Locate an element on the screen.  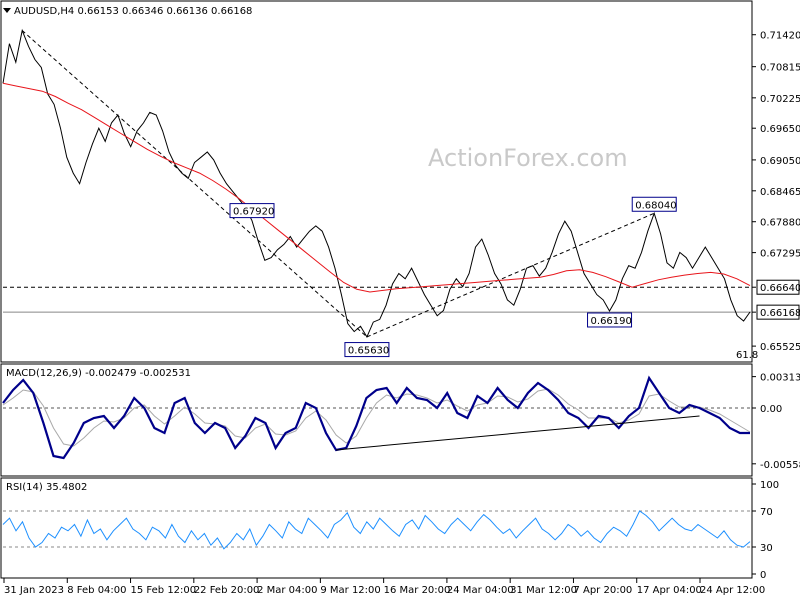
price-annotation-label: 0.66190 is located at coordinates (611, 321).